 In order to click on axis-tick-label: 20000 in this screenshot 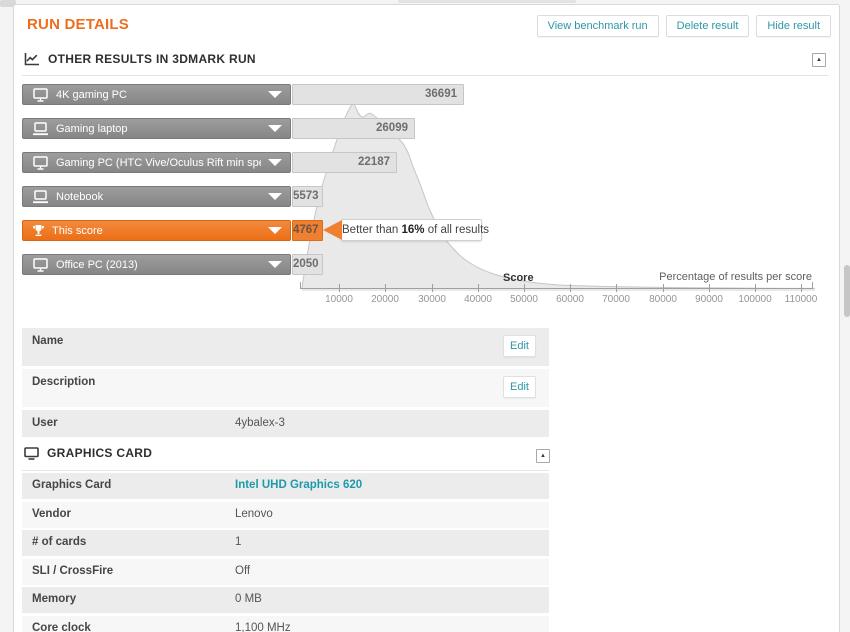, I will do `click(385, 299)`.